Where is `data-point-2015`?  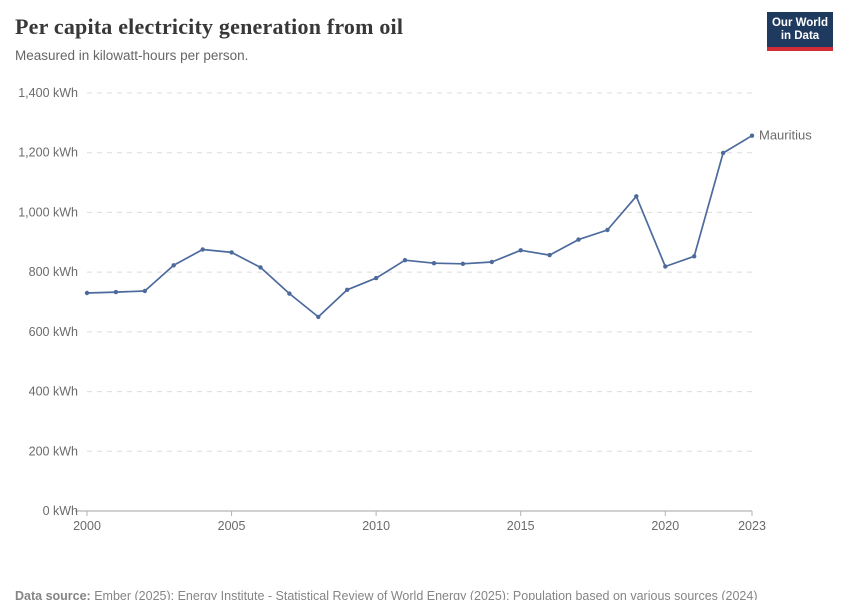
data-point-2015 is located at coordinates (520, 250).